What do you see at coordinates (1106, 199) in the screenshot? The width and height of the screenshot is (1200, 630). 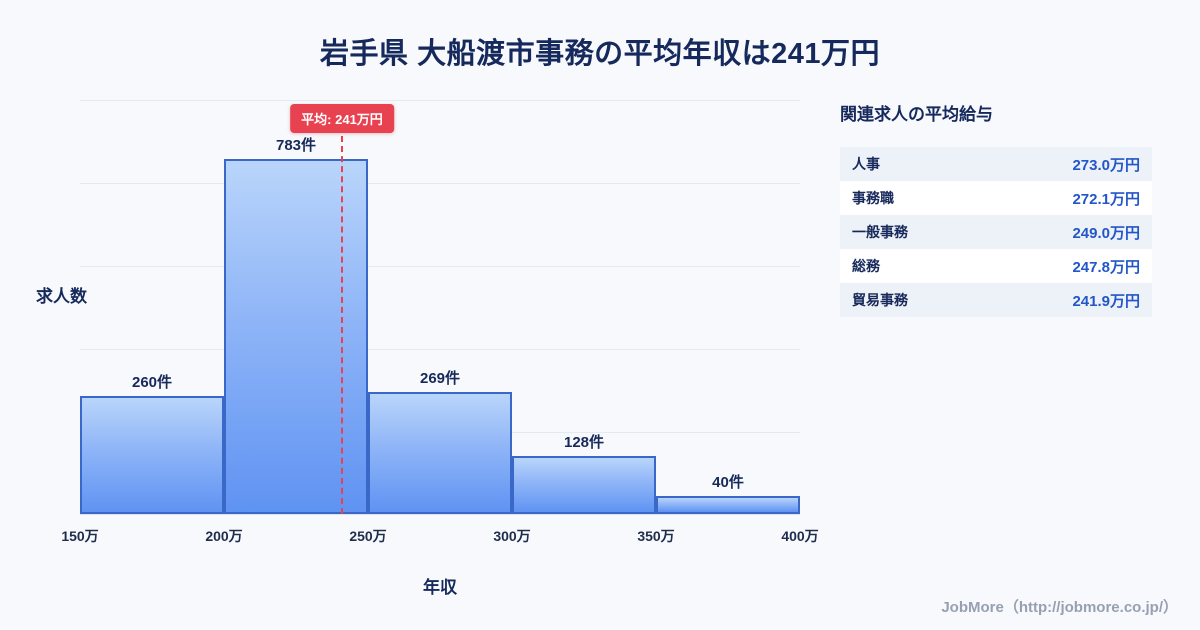 I see `job-salary-value: 272.1万円` at bounding box center [1106, 199].